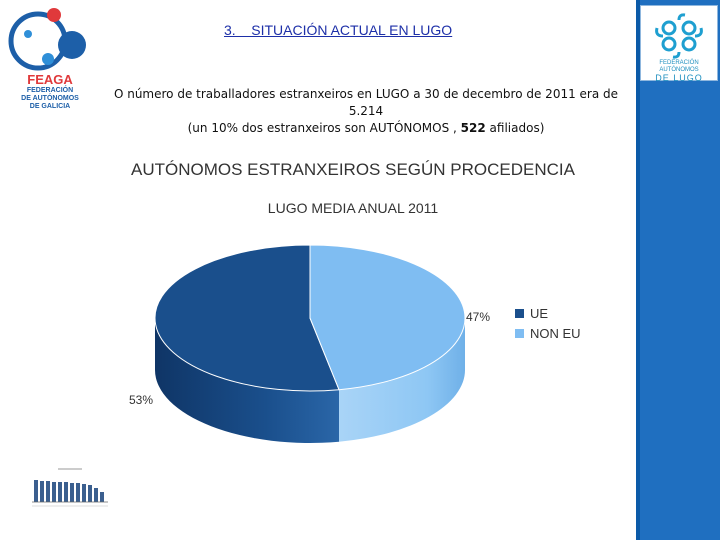  What do you see at coordinates (324, 128) in the screenshot?
I see `intro-line2-pre: (un 10% dos estranxeiros son AUTÓNOMOS ,` at bounding box center [324, 128].